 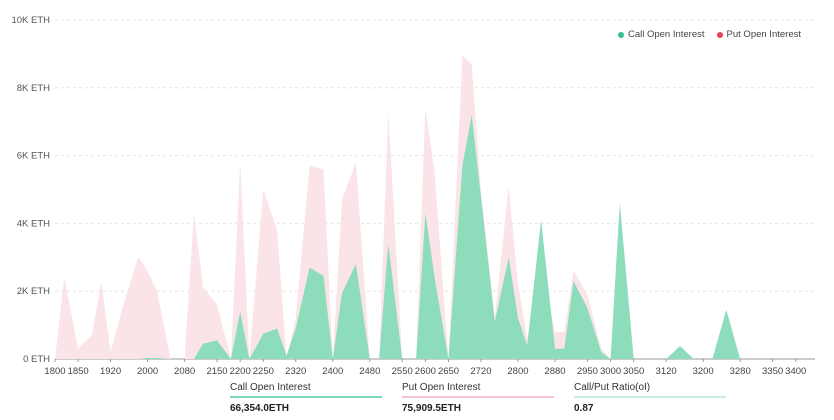 What do you see at coordinates (36, 359) in the screenshot?
I see `y-tick-label: 0 ETH` at bounding box center [36, 359].